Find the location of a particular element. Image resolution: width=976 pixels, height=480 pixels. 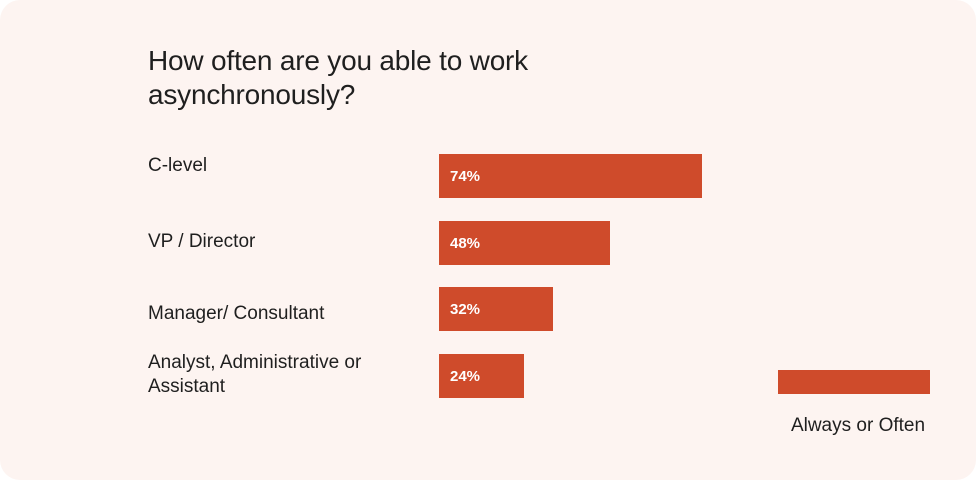

bar-value-label: 48% is located at coordinates (465, 243).